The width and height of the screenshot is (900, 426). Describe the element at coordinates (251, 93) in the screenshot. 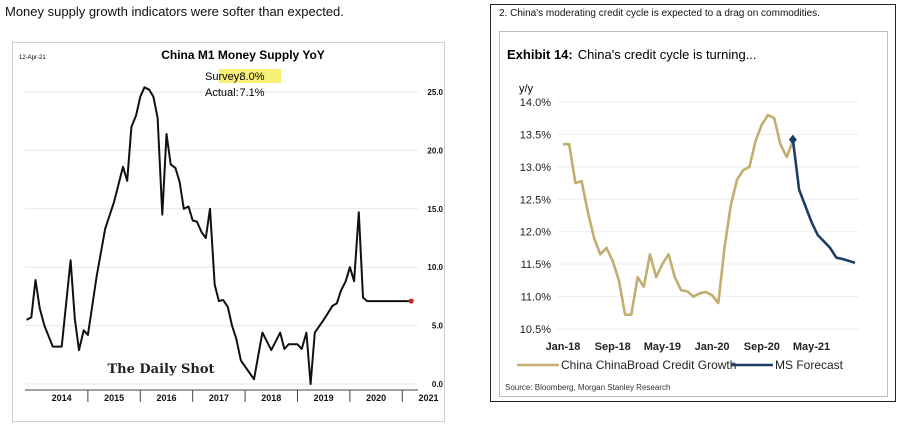

I see `actual-value: 7.1%` at that location.